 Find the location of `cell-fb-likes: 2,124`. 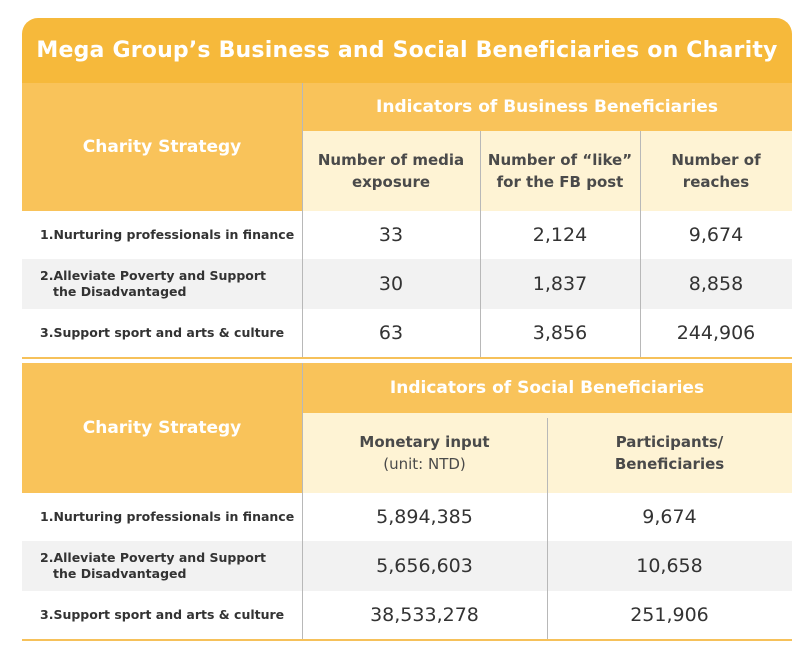

cell-fb-likes: 2,124 is located at coordinates (560, 235).